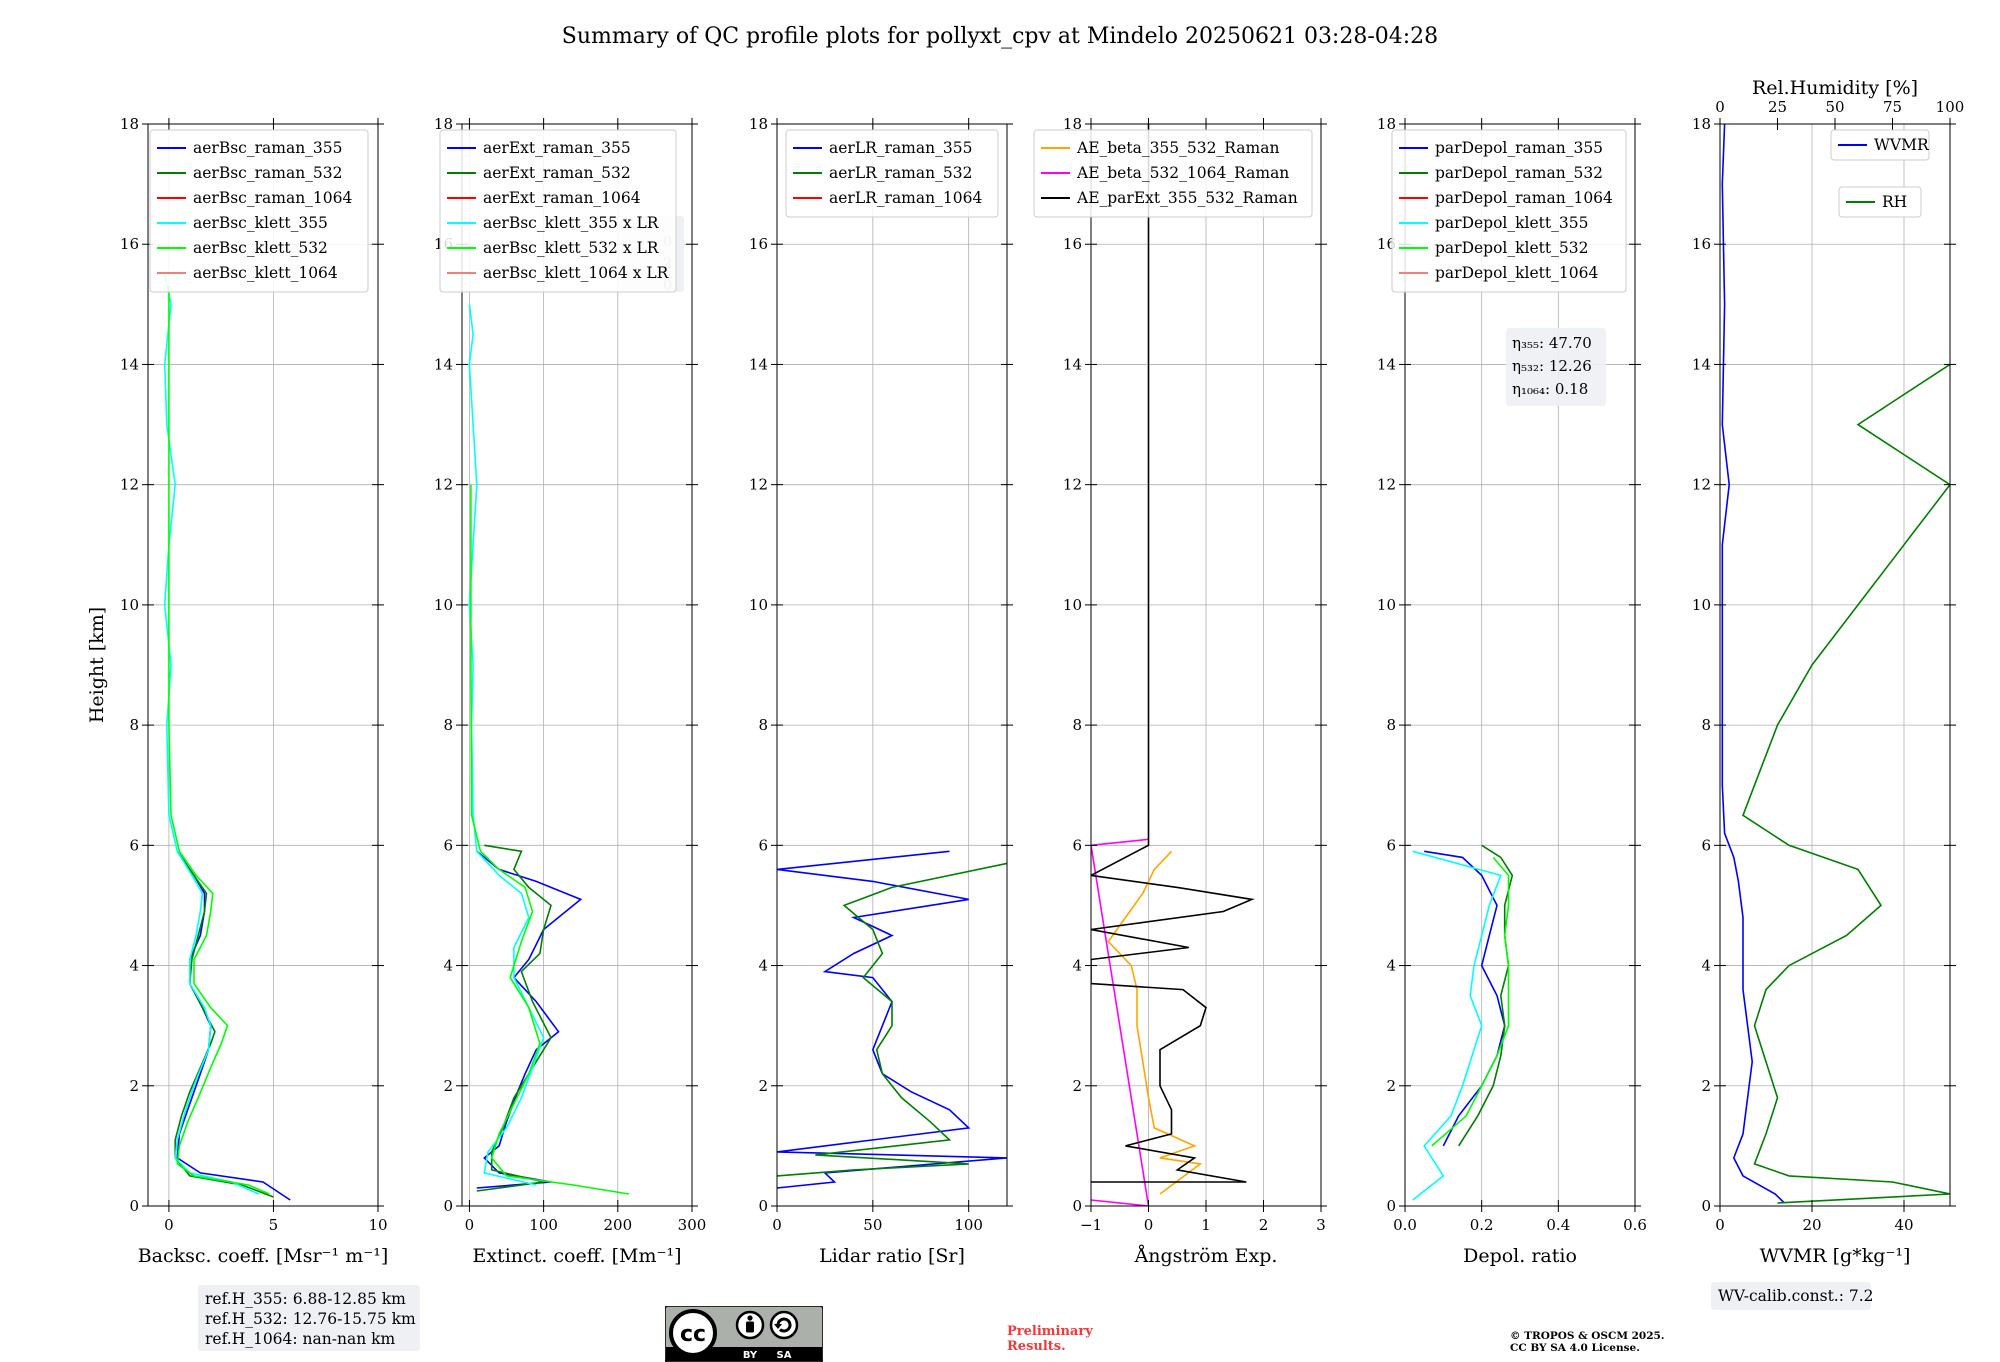  I want to click on legend-RH: RH, so click(1880, 202).